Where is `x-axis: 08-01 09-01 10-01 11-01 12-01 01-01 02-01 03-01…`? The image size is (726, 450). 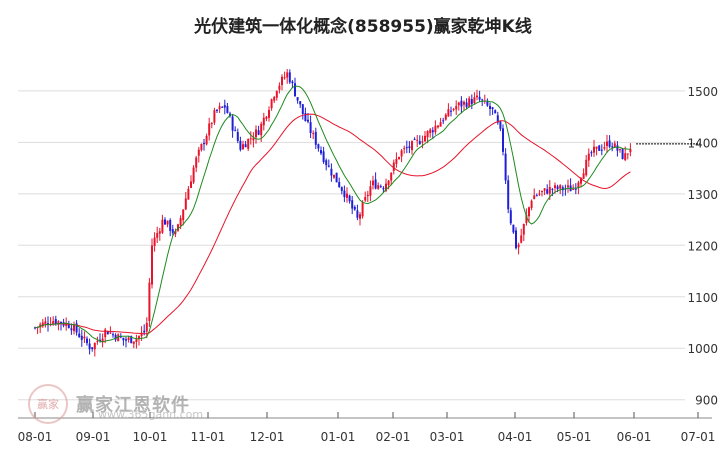 x-axis: 08-01 09-01 10-01 11-01 12-01 01-01 02-01 03-01… is located at coordinates (366, 428).